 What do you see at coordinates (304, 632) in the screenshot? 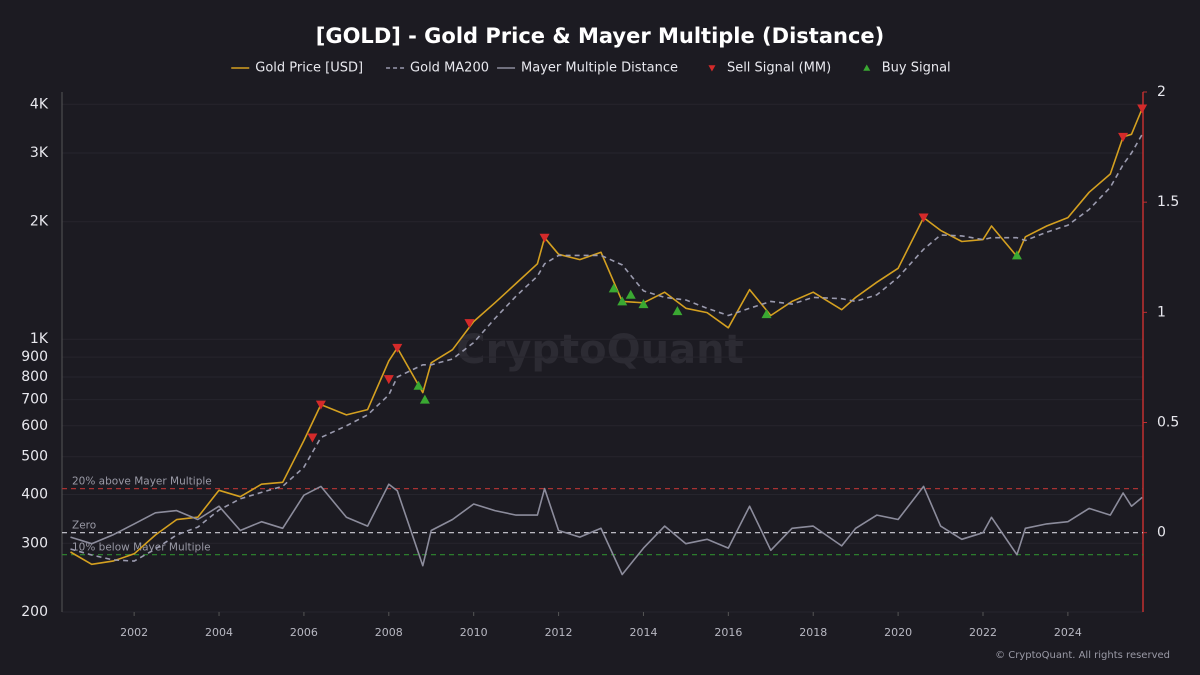
I see `x-tick-label: 2006` at bounding box center [304, 632].